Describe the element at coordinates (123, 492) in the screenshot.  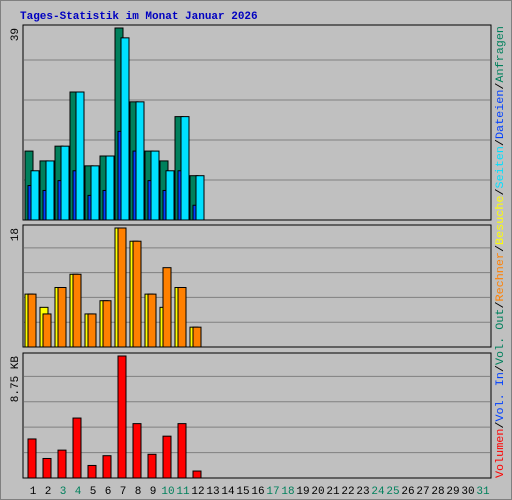
I see `x-tick-label: 7` at that location.